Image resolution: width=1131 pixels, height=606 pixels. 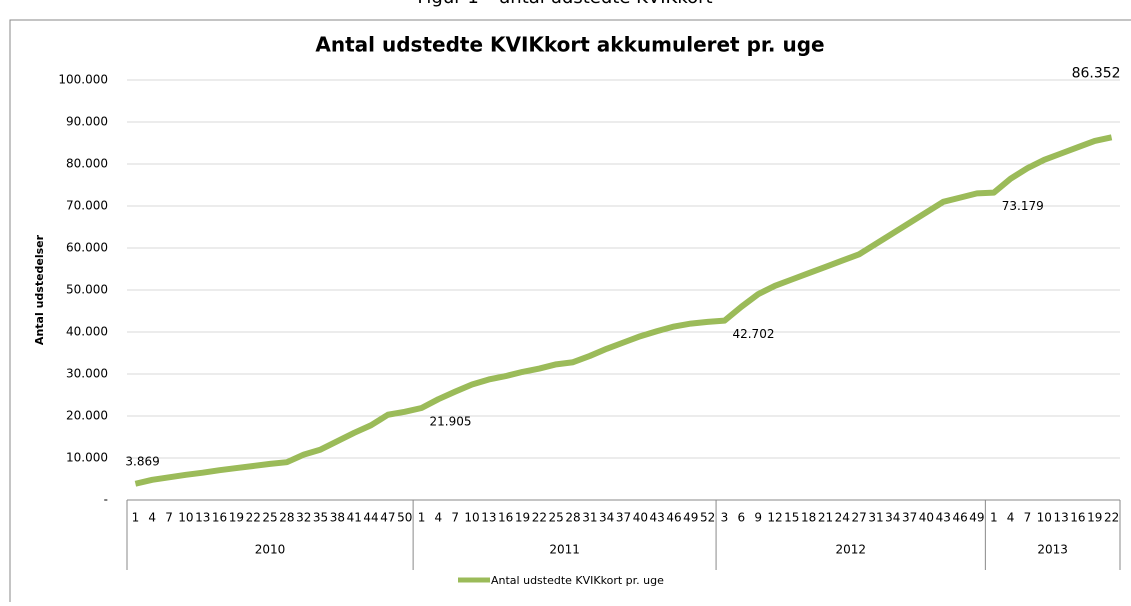 What do you see at coordinates (106, 500) in the screenshot?
I see `y-tick-label: -` at bounding box center [106, 500].